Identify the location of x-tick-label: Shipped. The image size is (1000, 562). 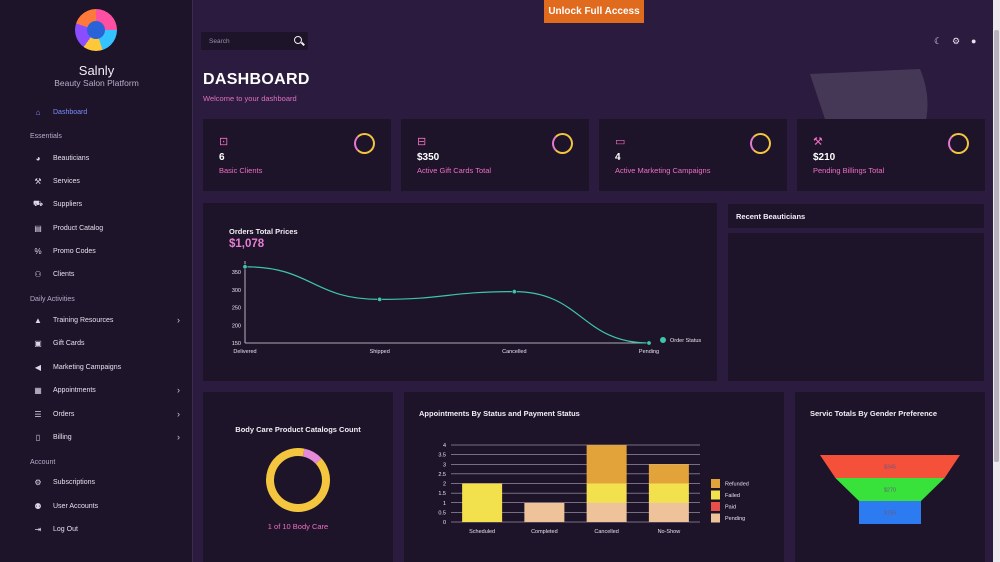
(380, 352).